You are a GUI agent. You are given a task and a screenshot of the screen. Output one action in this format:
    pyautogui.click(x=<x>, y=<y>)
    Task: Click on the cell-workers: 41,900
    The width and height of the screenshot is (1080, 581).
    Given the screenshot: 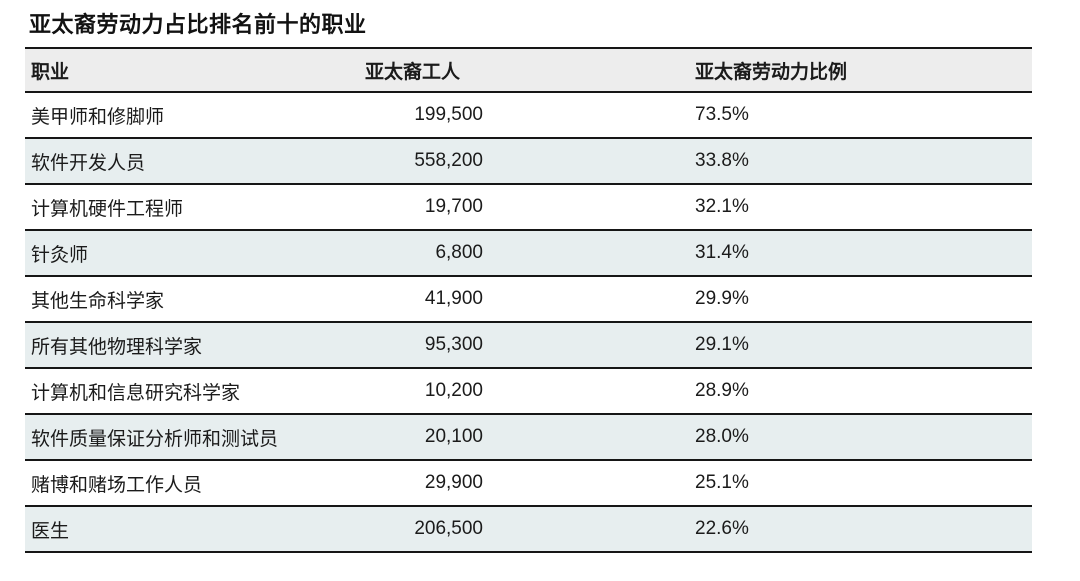 What is the action you would take?
    pyautogui.click(x=453, y=298)
    